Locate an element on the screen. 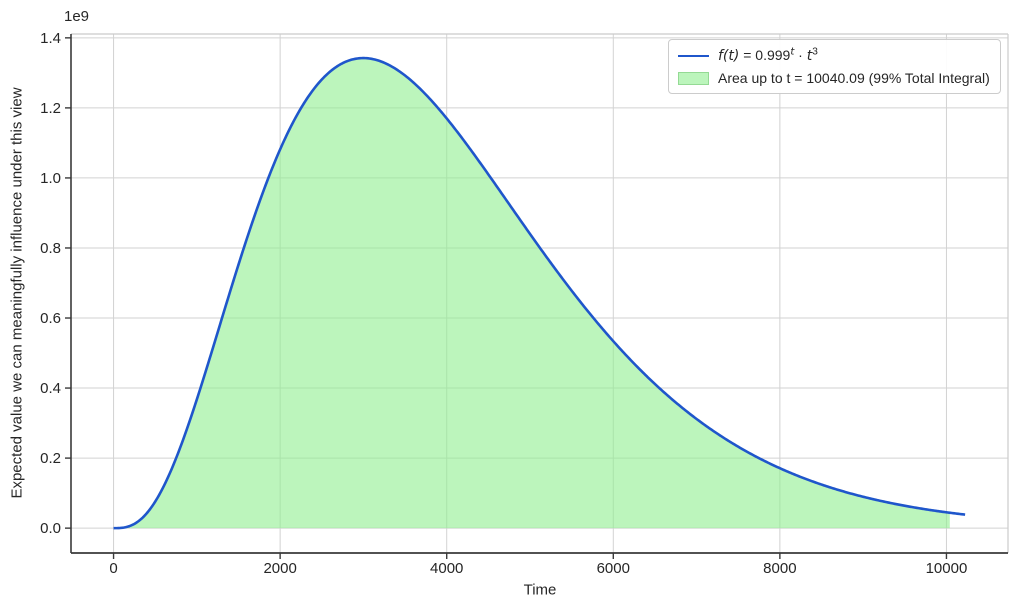 Image resolution: width=1024 pixels, height=614 pixels. x-tick-label: 10000 is located at coordinates (947, 568).